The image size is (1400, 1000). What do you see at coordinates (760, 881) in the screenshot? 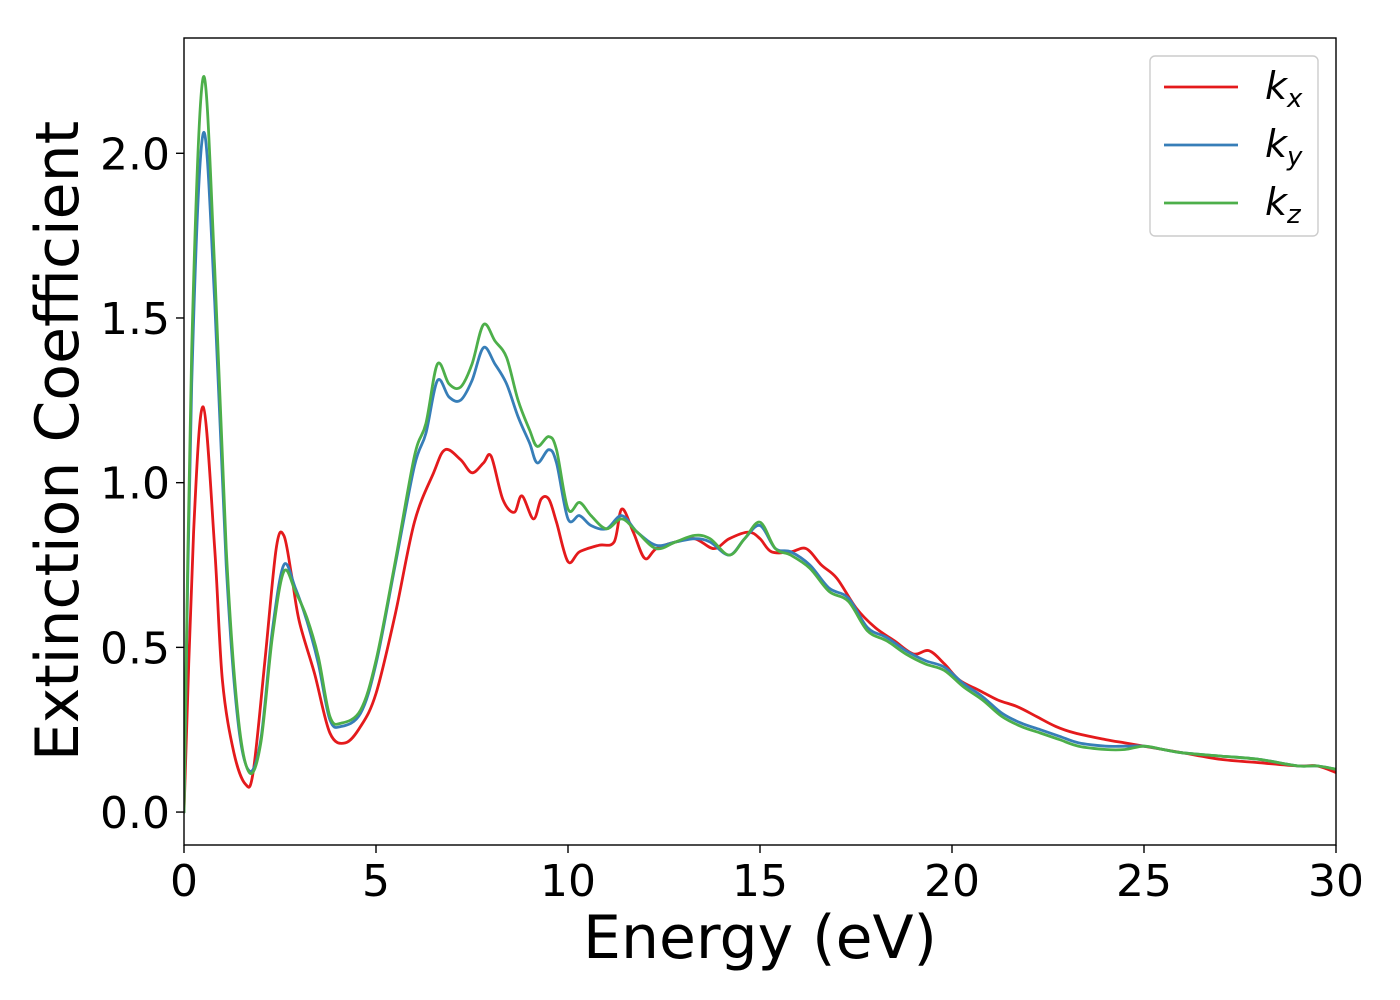
I see `x-tick-label: 15` at bounding box center [760, 881].